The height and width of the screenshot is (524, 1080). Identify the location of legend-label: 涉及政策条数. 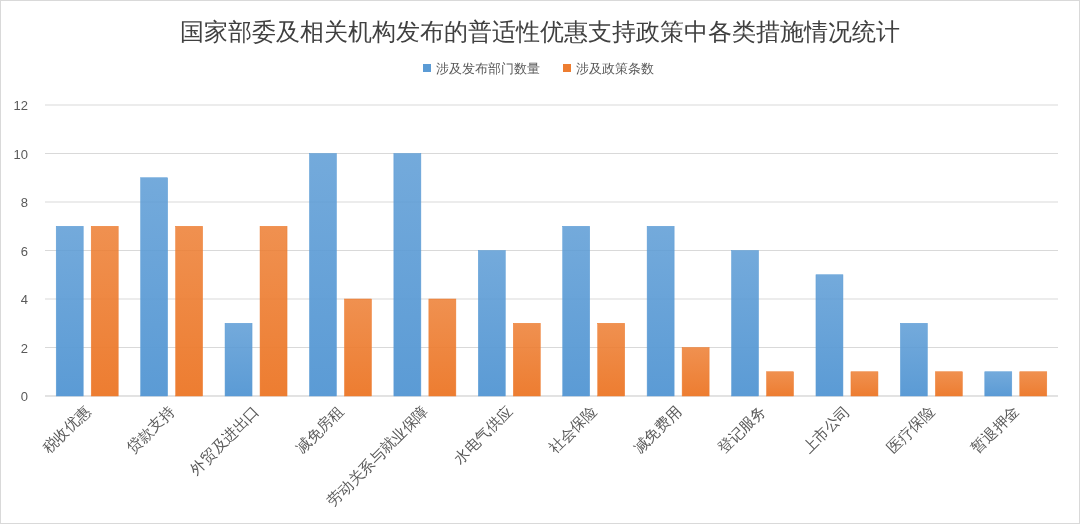
(615, 68).